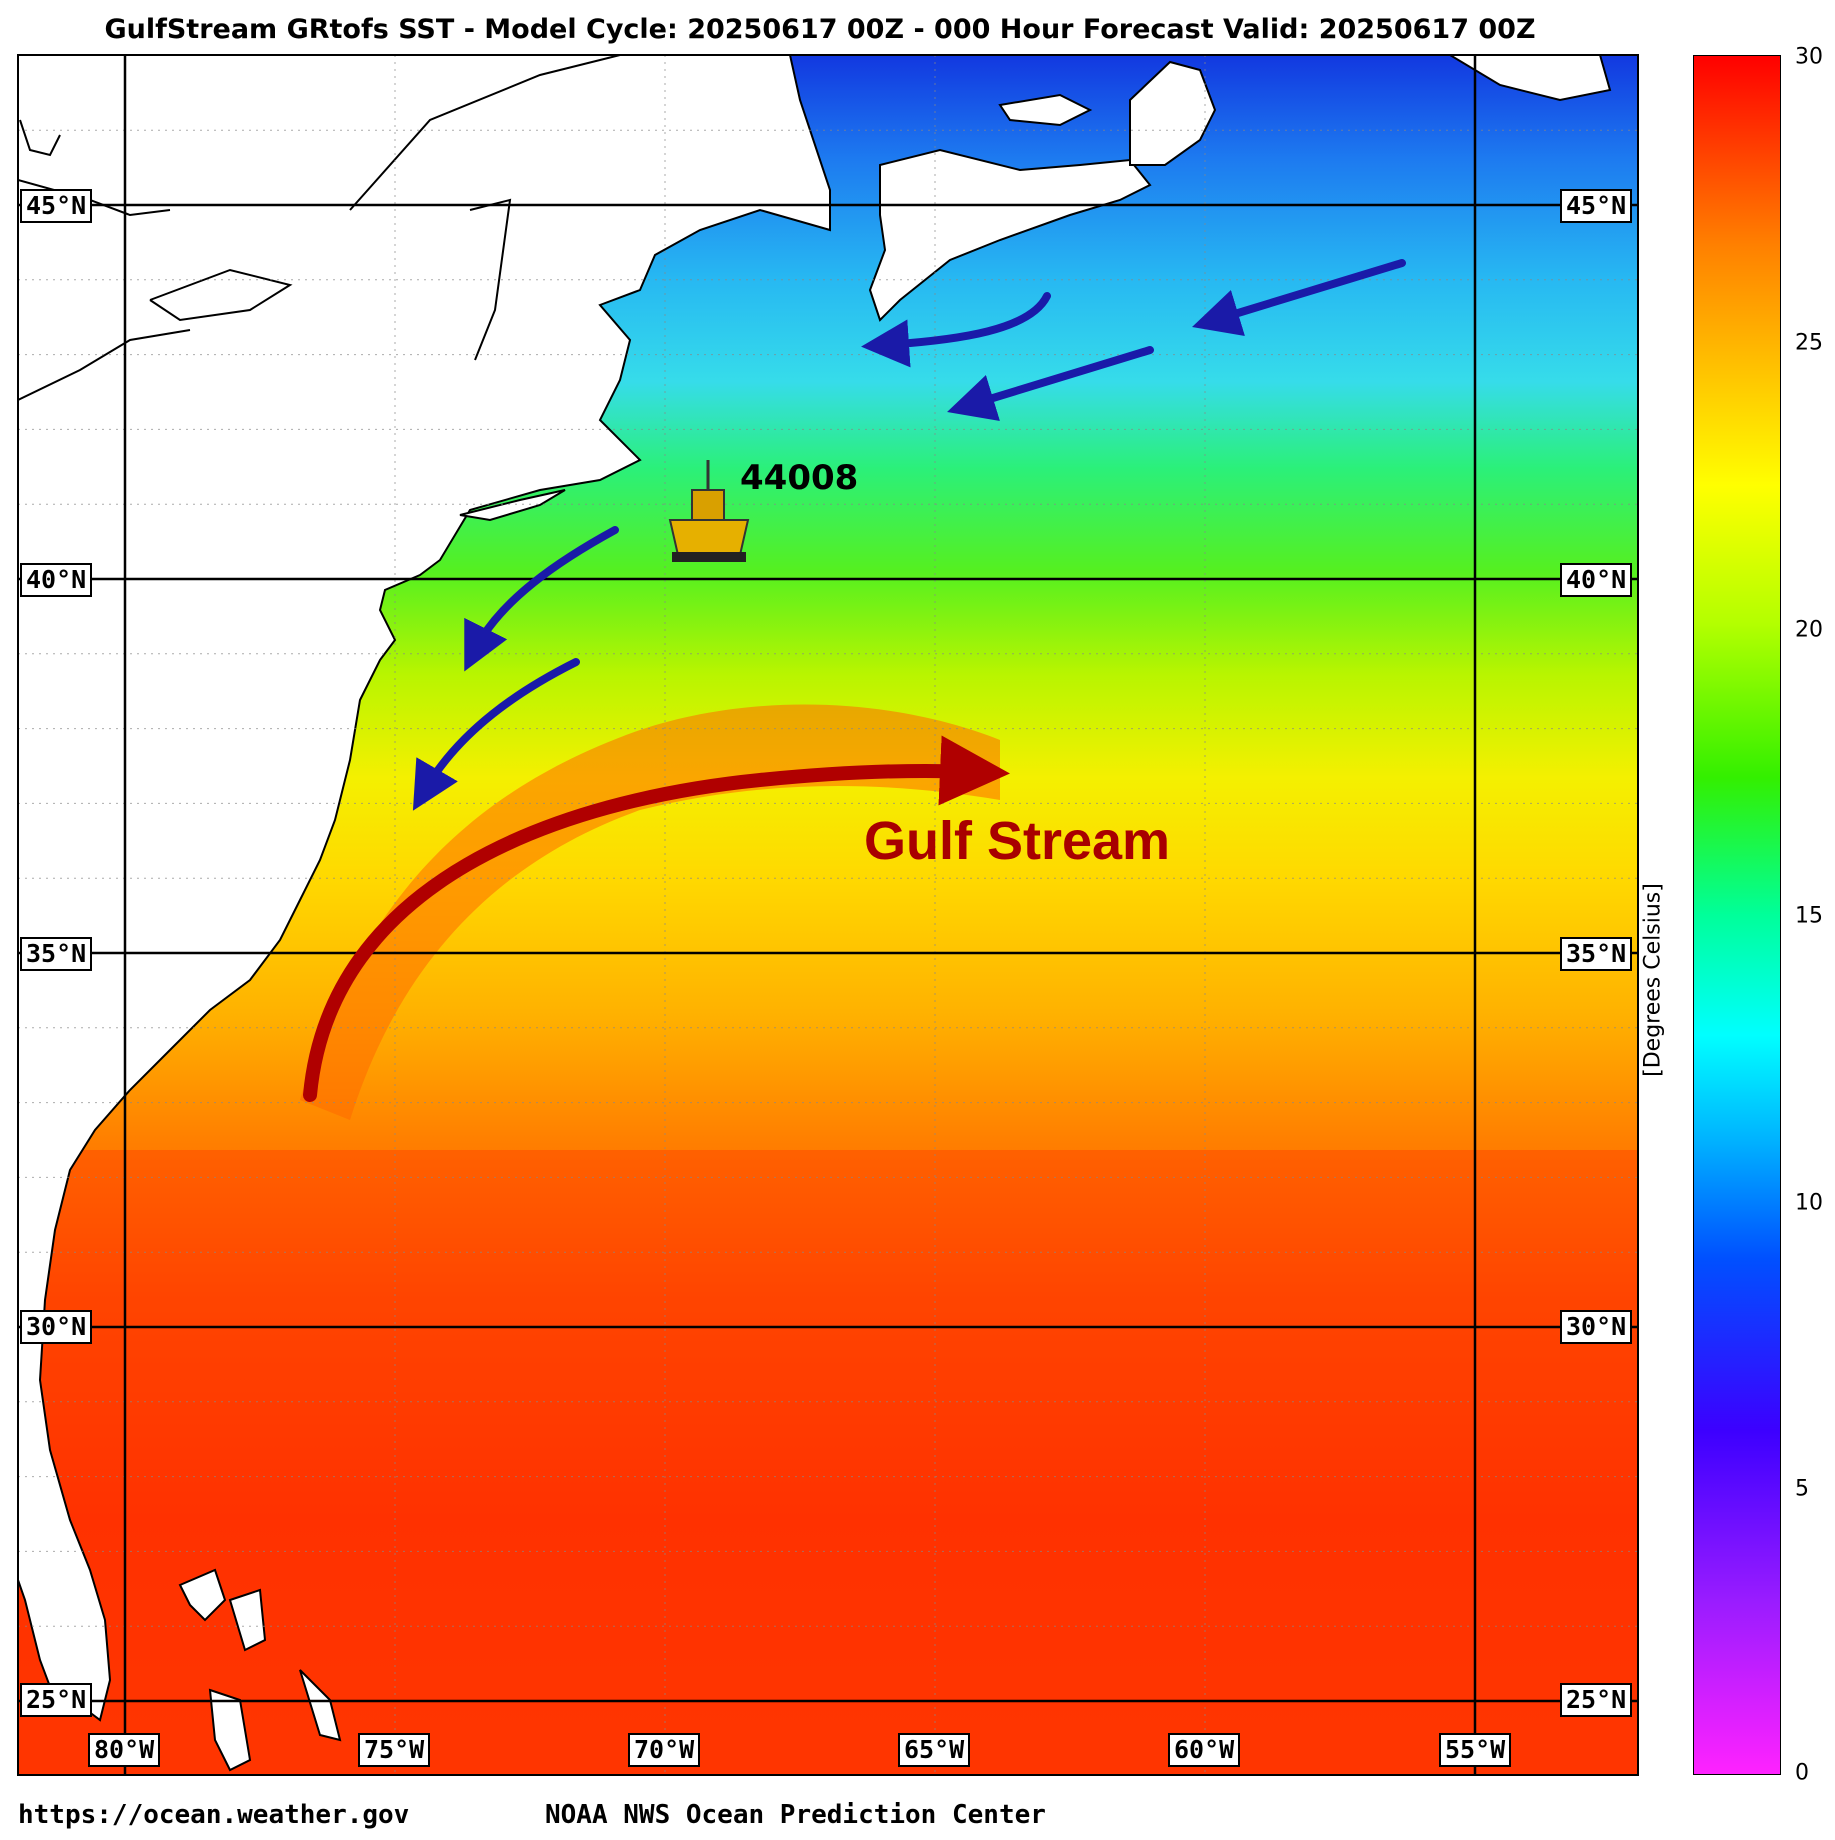  What do you see at coordinates (1010, 235) in the screenshot?
I see `nova-scotia-land` at bounding box center [1010, 235].